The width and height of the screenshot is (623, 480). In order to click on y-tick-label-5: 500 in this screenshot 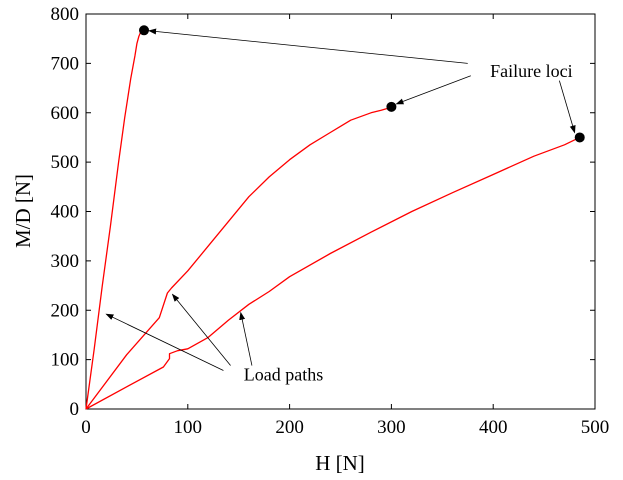, I will do `click(65, 162)`.